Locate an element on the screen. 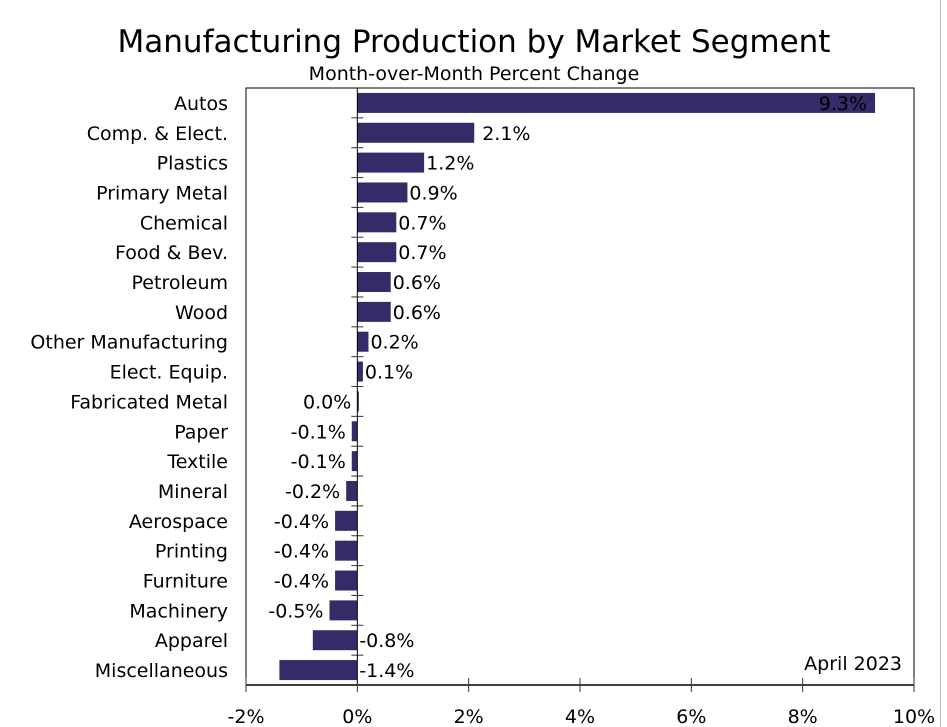 This screenshot has height=727, width=947. category-label: Comp. & Elect. is located at coordinates (157, 134).